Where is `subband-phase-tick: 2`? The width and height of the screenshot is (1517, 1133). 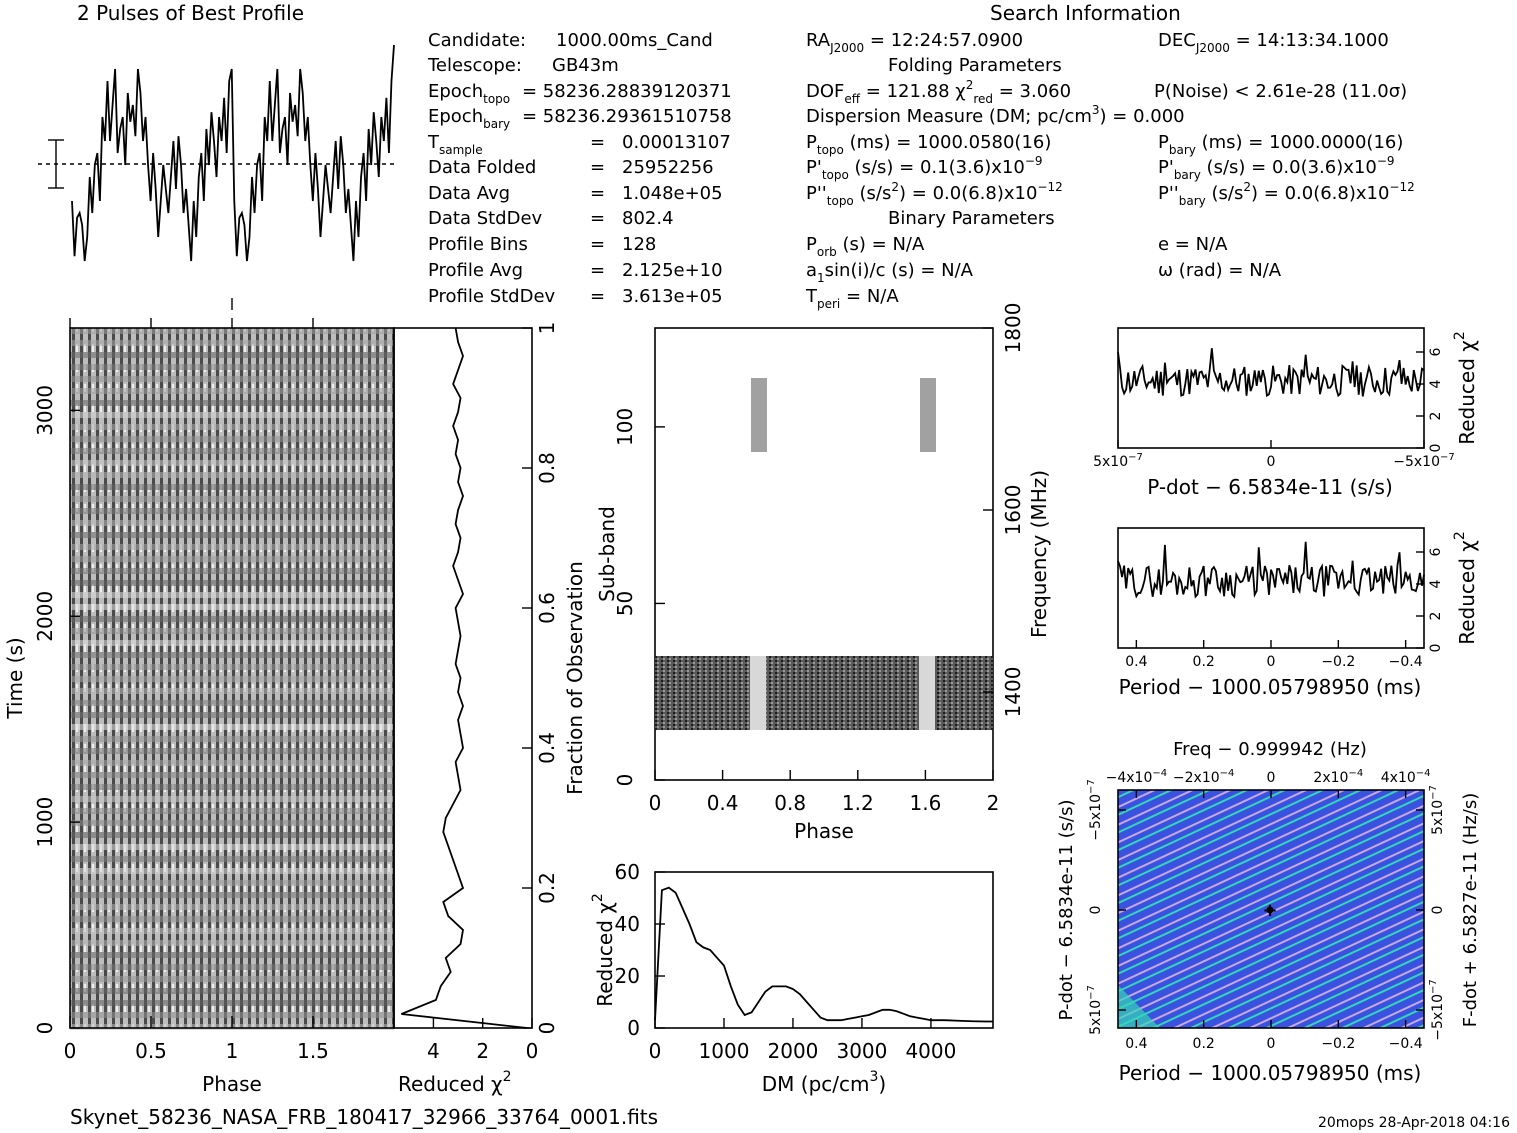
subband-phase-tick: 2 is located at coordinates (993, 803).